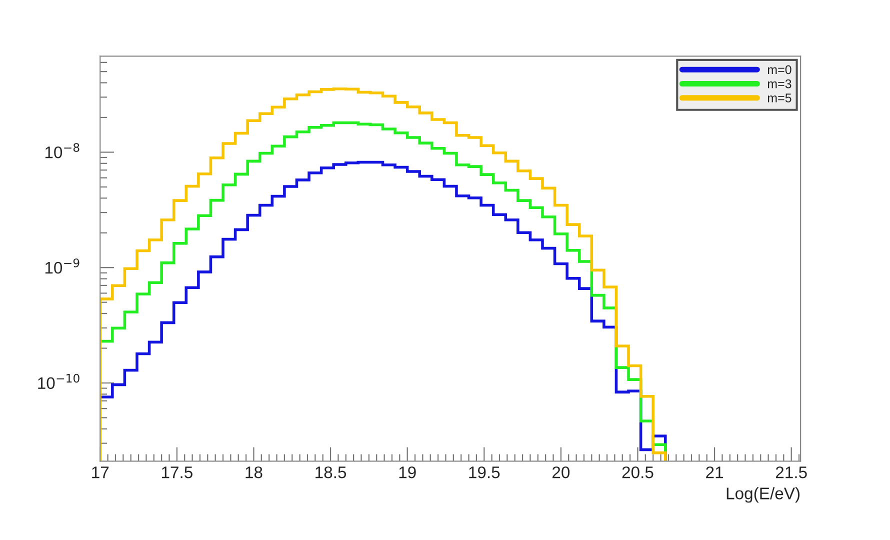 The image size is (890, 540). What do you see at coordinates (780, 83) in the screenshot?
I see `text: m=3` at bounding box center [780, 83].